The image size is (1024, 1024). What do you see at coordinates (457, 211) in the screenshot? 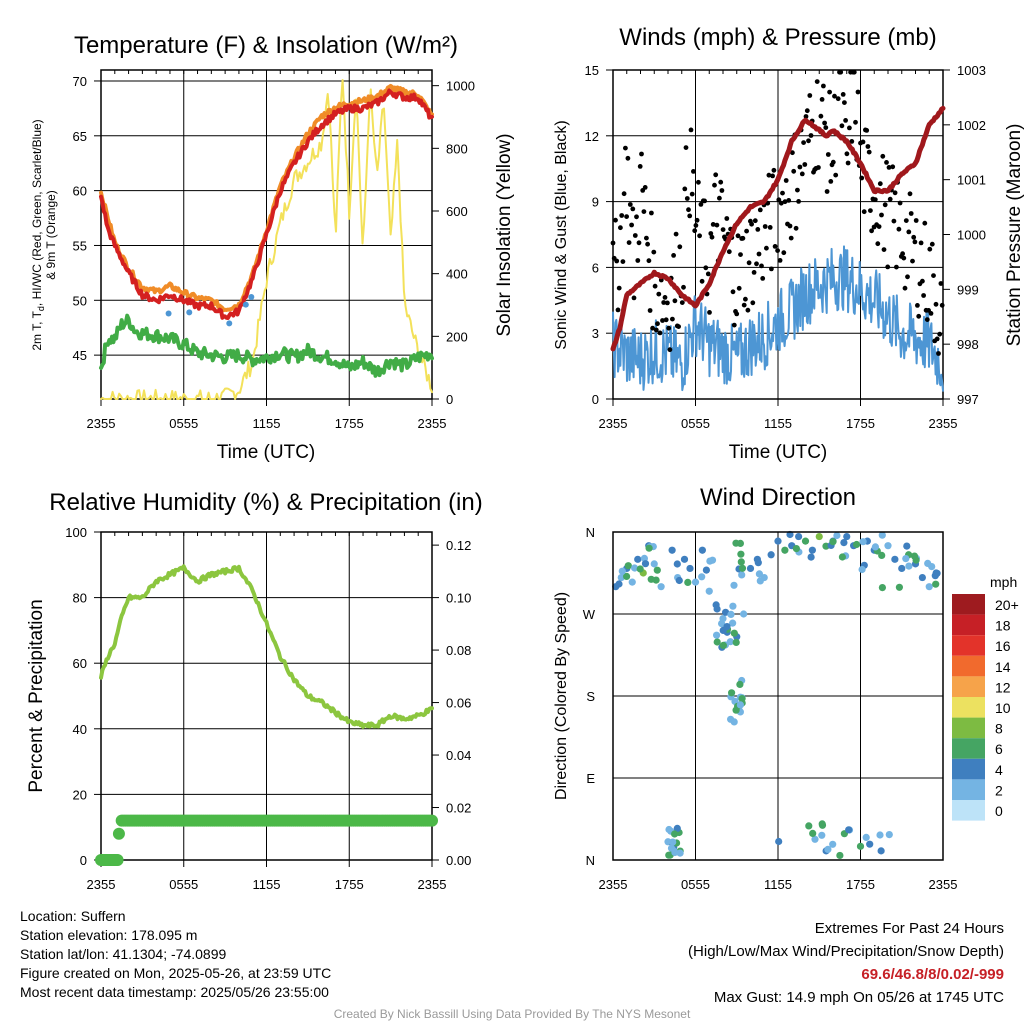
I see `temp-y2tick-label: 600` at bounding box center [457, 211].